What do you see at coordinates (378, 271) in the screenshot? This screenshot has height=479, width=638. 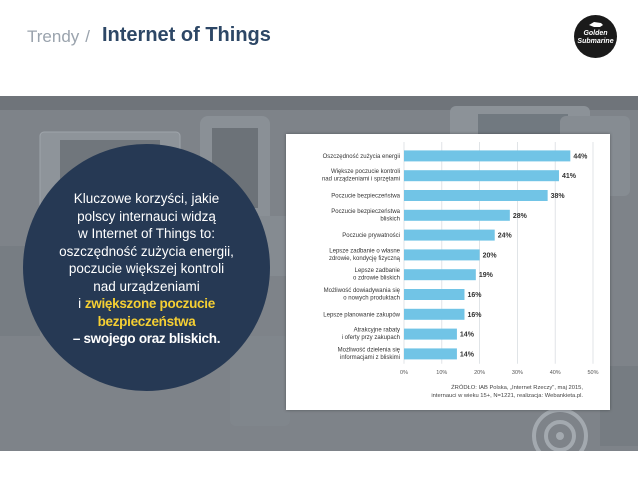 I see `category-label: Lepsze zadbanie` at bounding box center [378, 271].